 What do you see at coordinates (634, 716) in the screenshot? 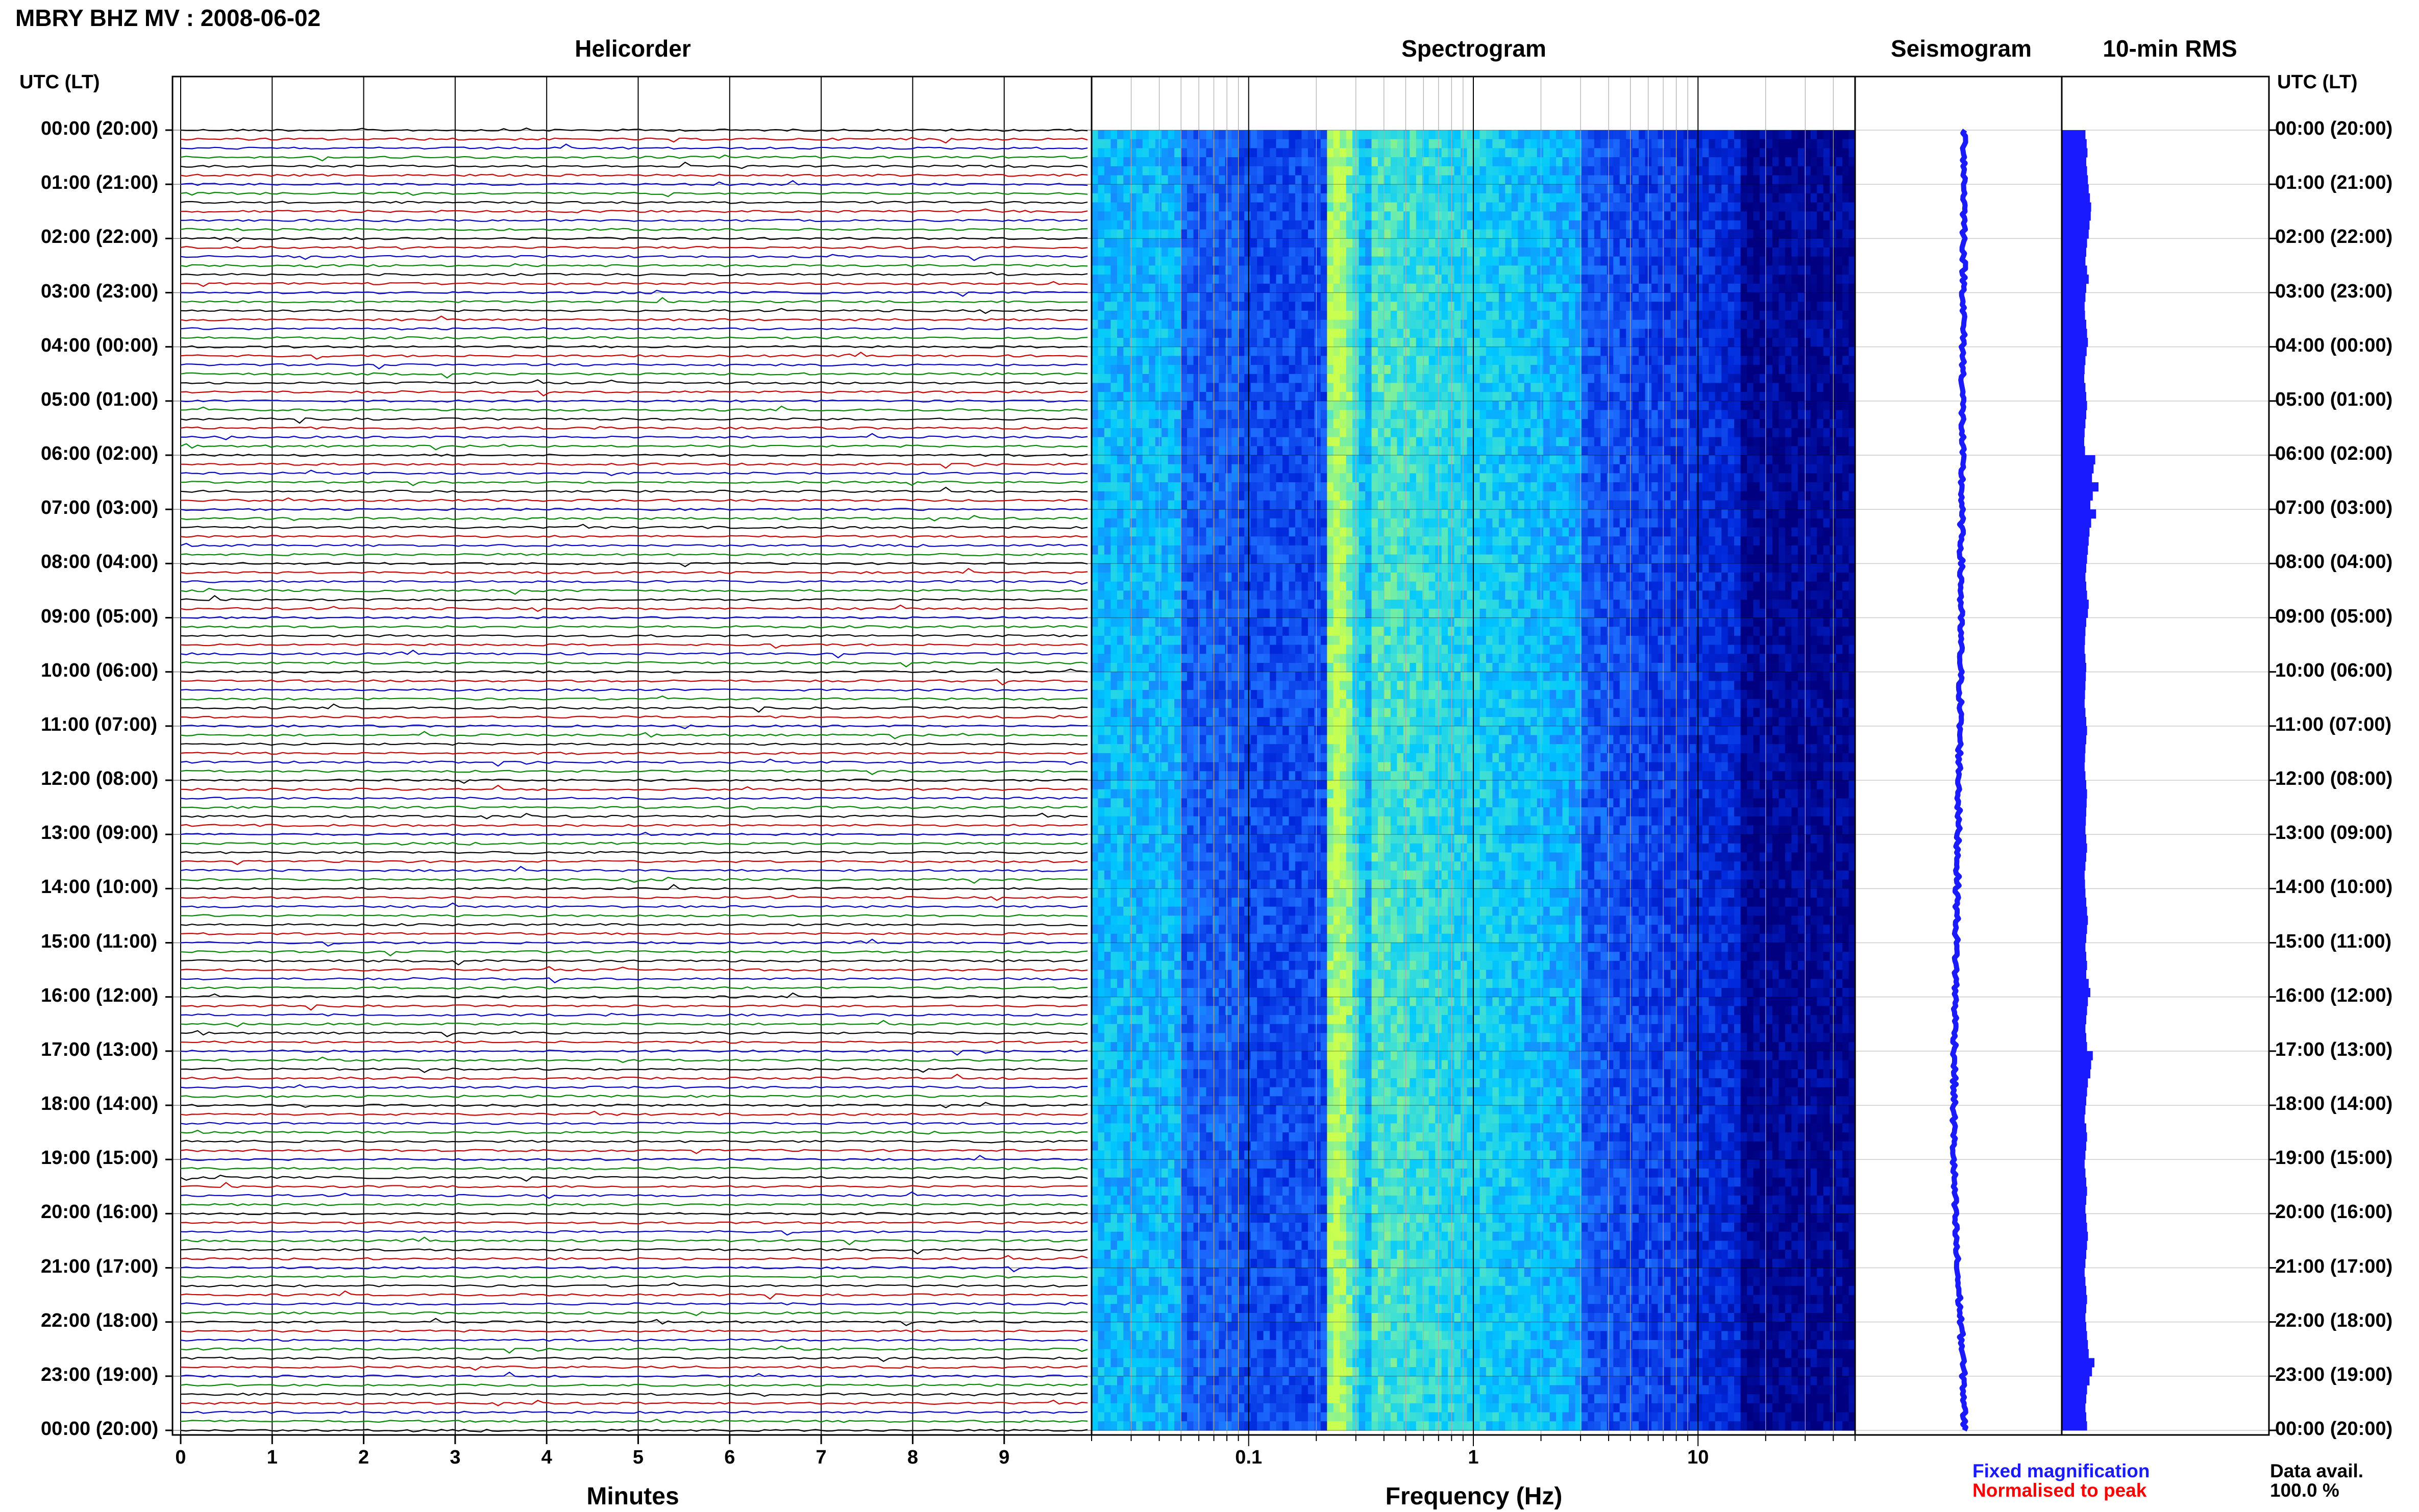
I see `helicorder-trace` at bounding box center [634, 716].